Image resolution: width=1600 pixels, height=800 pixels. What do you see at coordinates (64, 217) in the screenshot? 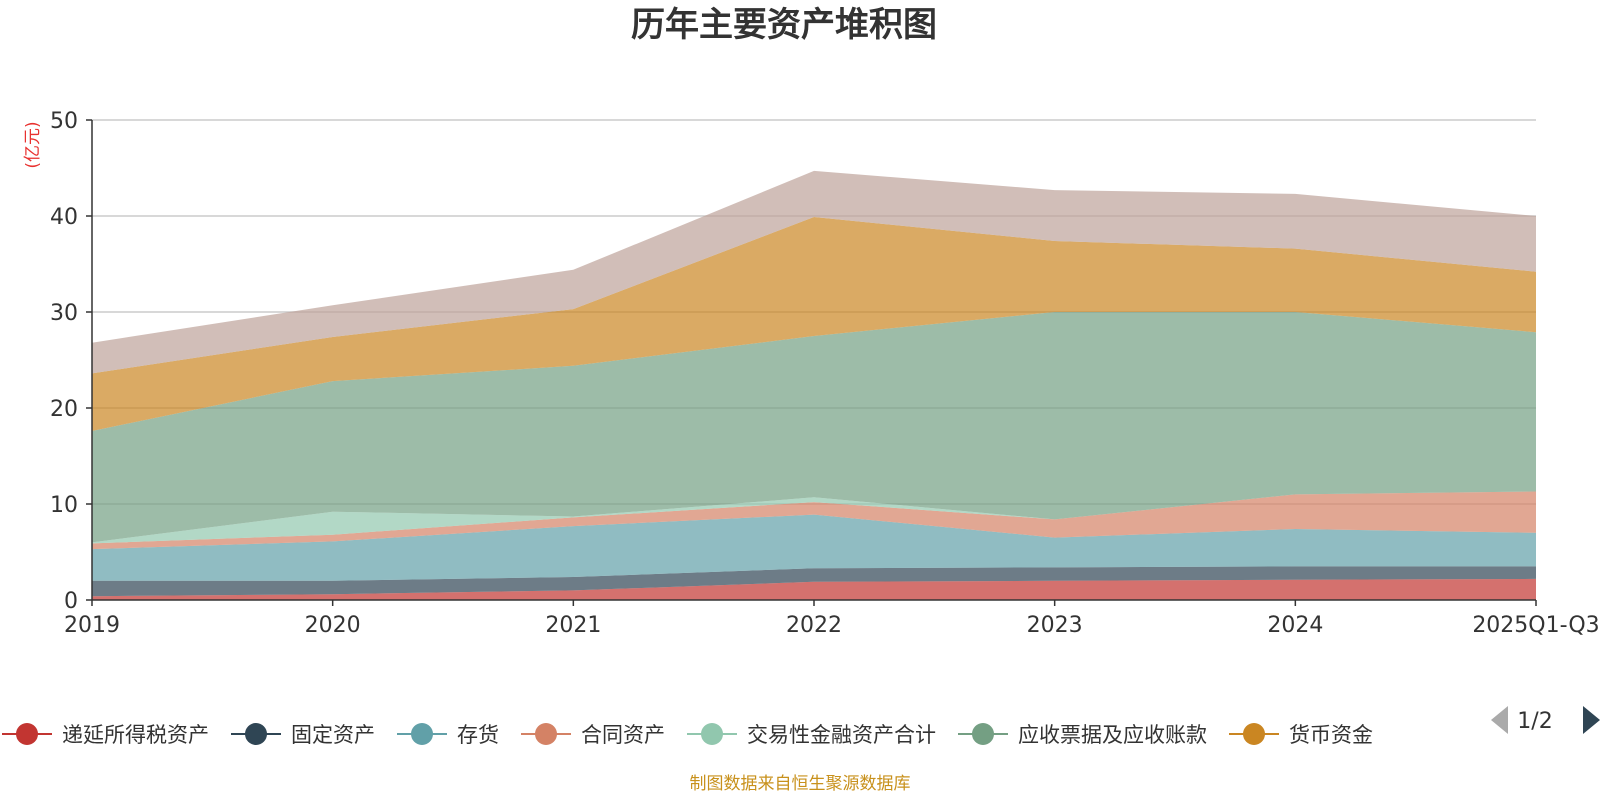
I see `y-tick-label: 40` at bounding box center [64, 217].